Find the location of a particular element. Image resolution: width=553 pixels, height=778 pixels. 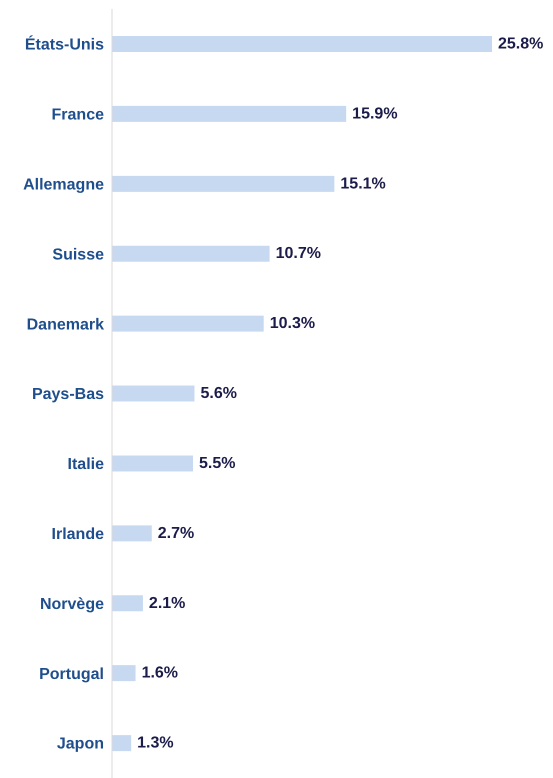

y-tick-label: Suisse is located at coordinates (78, 255).